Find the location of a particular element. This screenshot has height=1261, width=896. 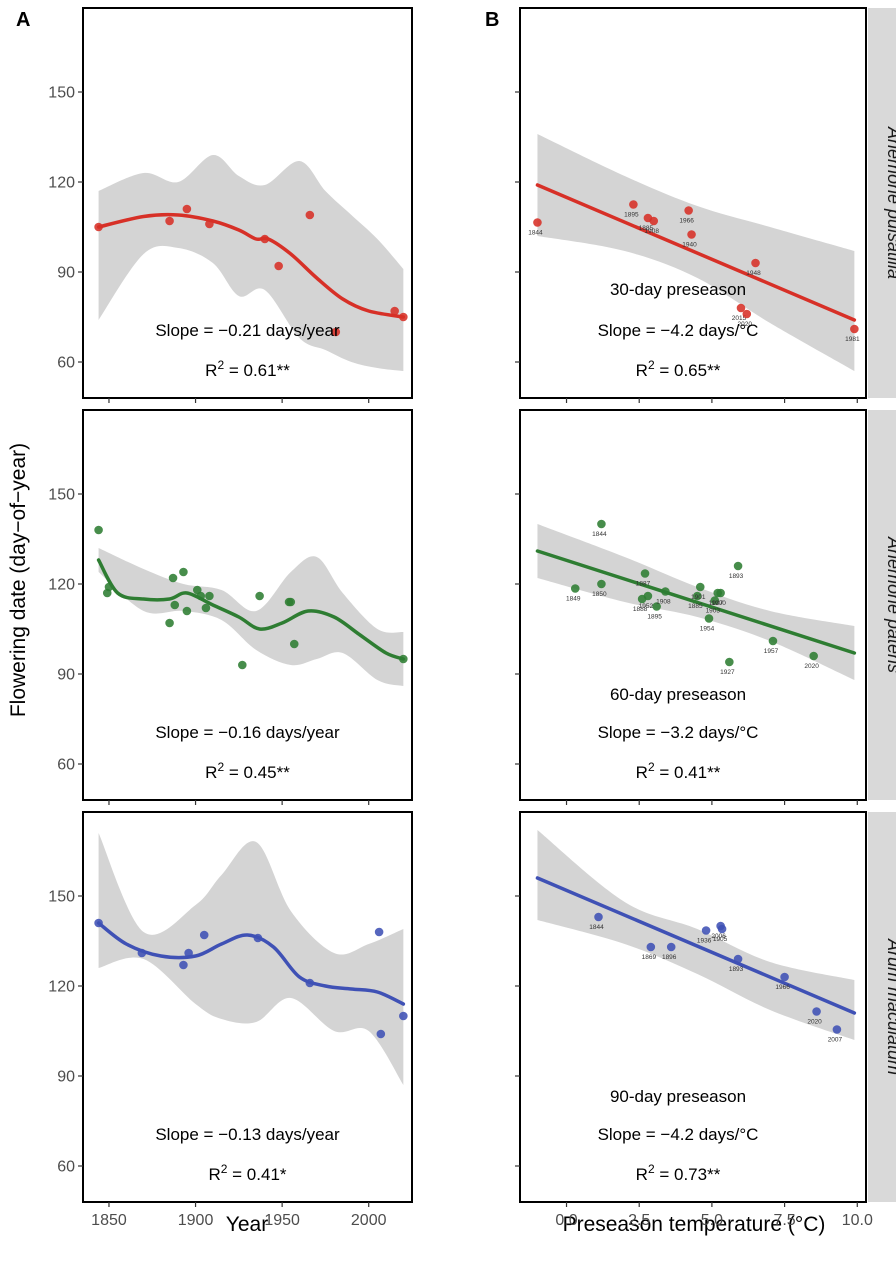

point-year-label: 2020 is located at coordinates (811, 666).